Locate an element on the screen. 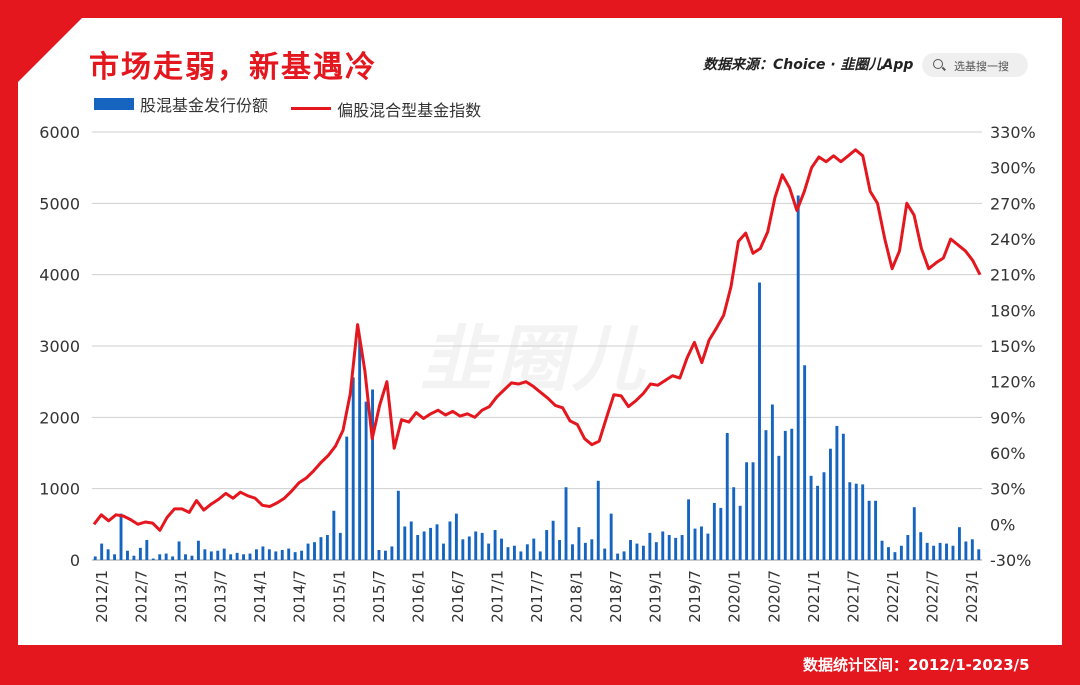 This screenshot has width=1080, height=685. chart-legend: 股混基金发行份额 偏股混合型基金指数 is located at coordinates (296, 106).